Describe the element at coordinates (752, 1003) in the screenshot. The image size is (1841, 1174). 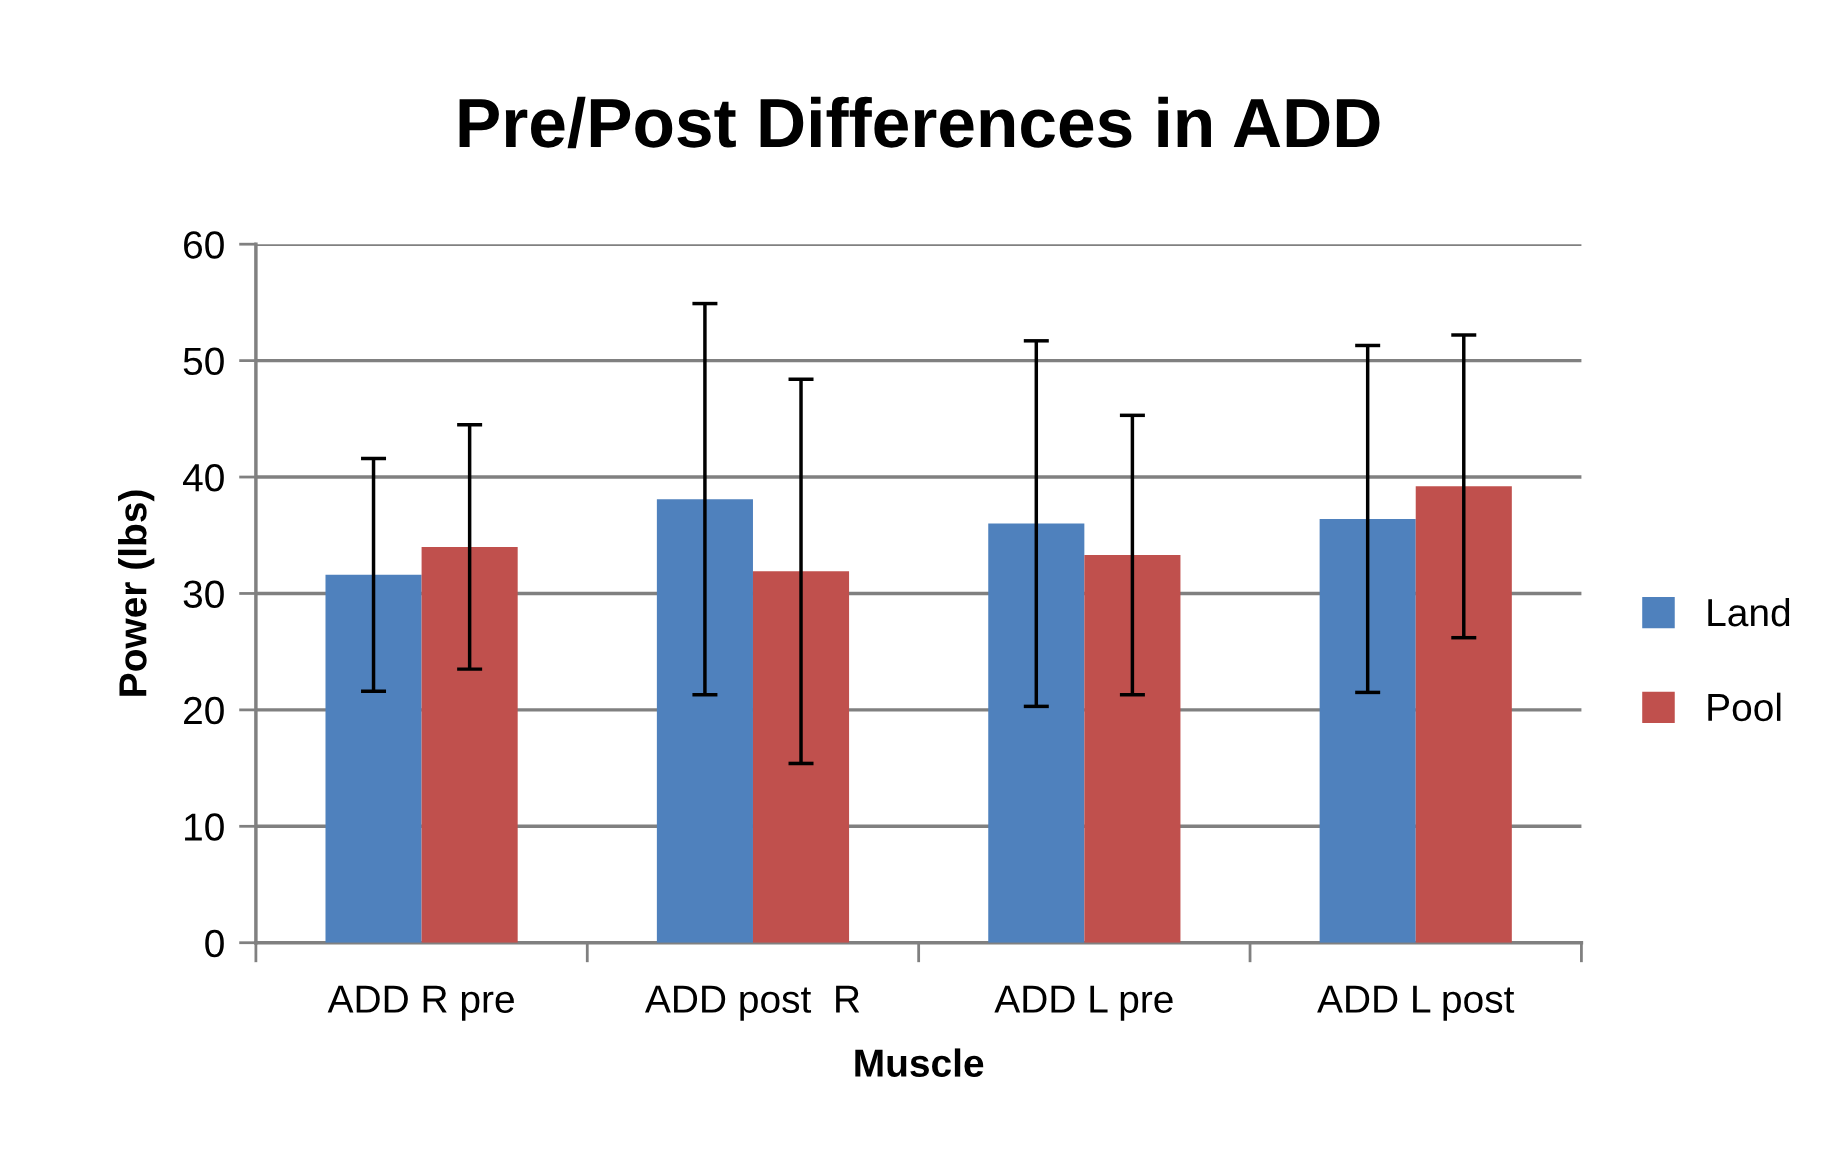
I see `x-tick-label: ADD post R` at that location.